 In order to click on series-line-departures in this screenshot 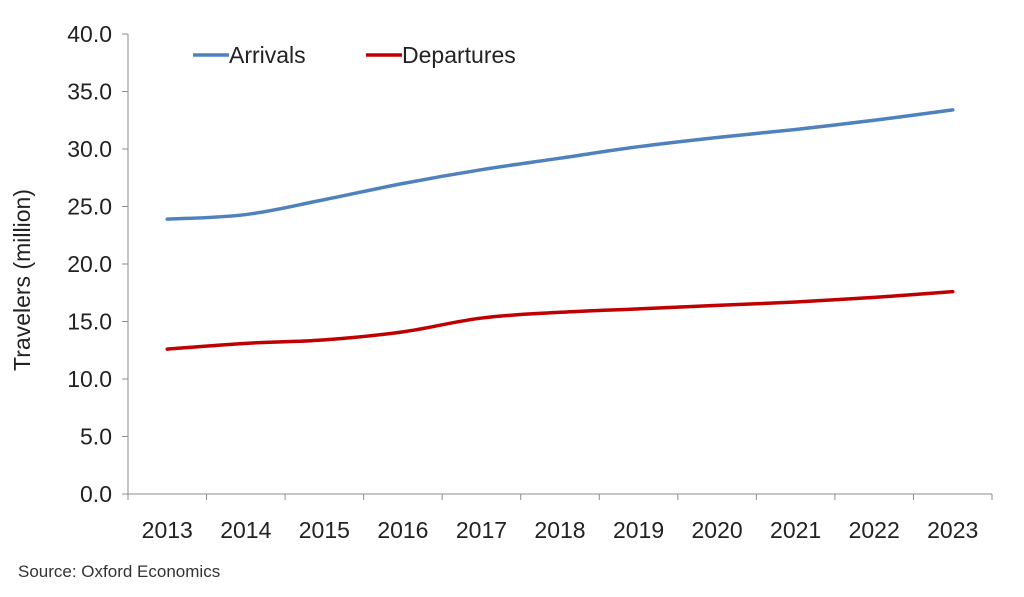, I will do `click(560, 320)`.